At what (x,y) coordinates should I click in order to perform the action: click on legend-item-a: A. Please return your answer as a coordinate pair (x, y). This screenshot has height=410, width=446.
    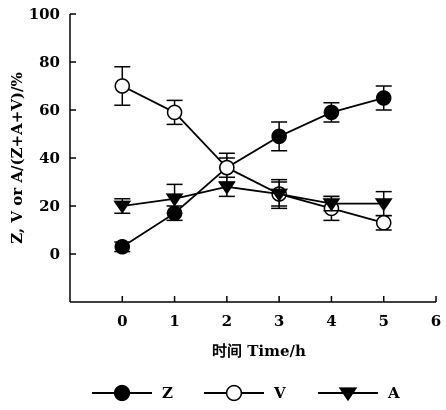
    Looking at the image, I should click on (359, 393).